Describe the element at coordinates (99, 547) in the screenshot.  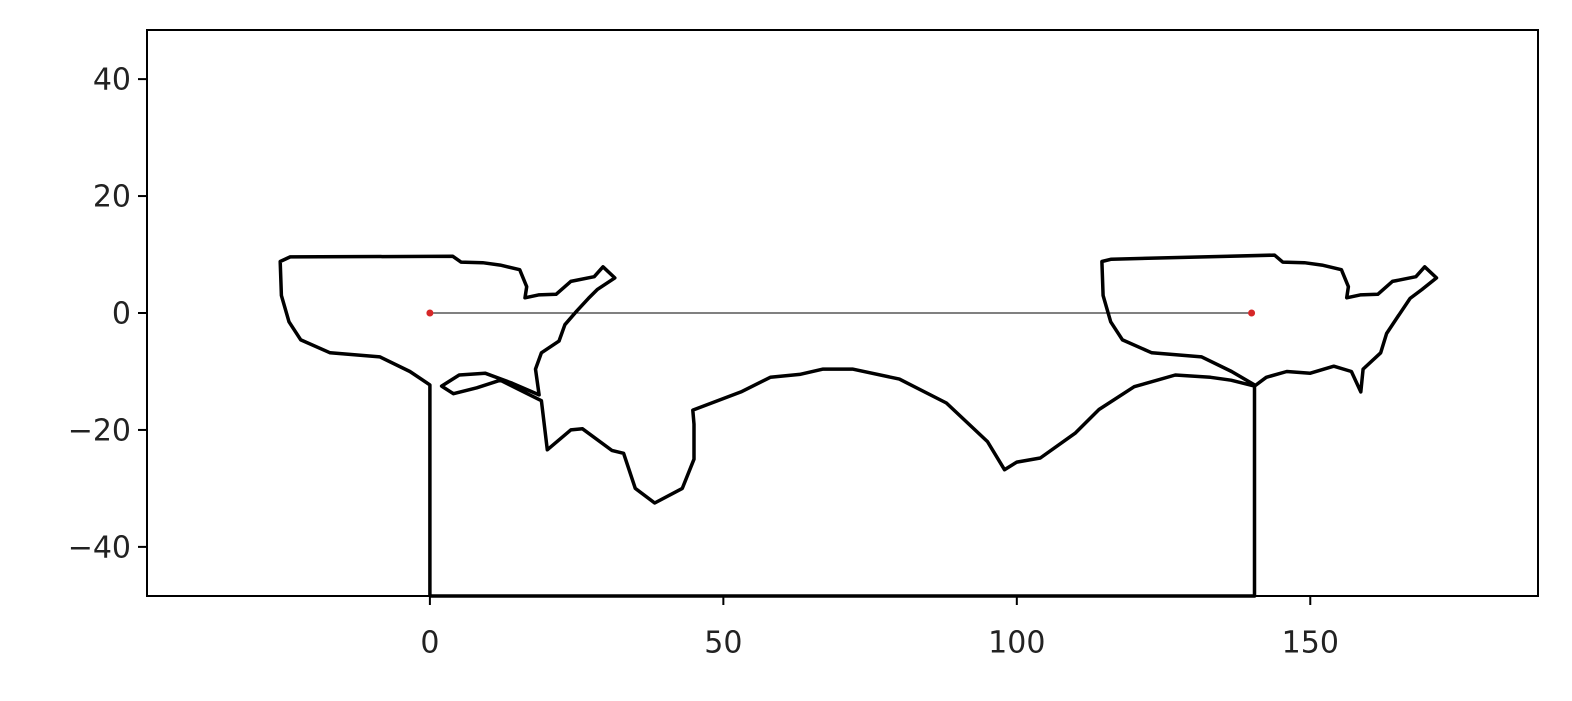
I see `y-tick-label: −40` at that location.